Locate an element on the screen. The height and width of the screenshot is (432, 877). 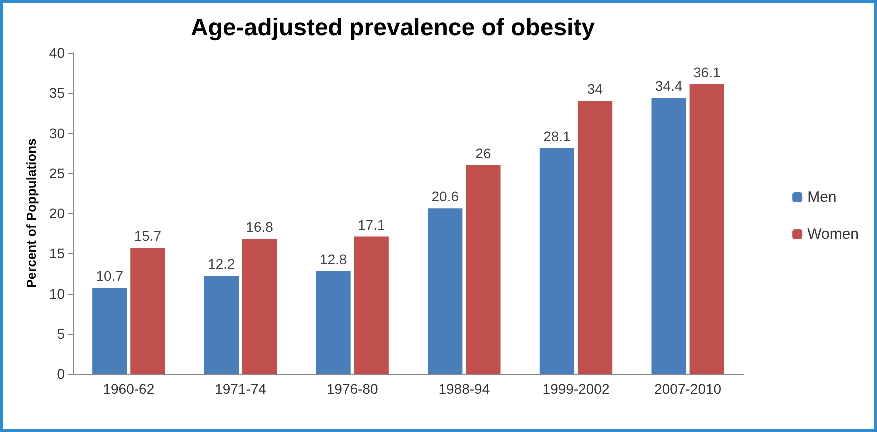
y-tick-label: 25 is located at coordinates (57, 173).